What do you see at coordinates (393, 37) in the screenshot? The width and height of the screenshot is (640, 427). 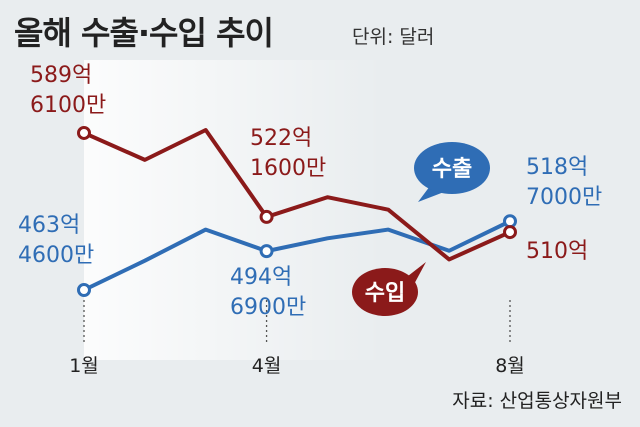 I see `unit-label: 단위: 달러` at bounding box center [393, 37].